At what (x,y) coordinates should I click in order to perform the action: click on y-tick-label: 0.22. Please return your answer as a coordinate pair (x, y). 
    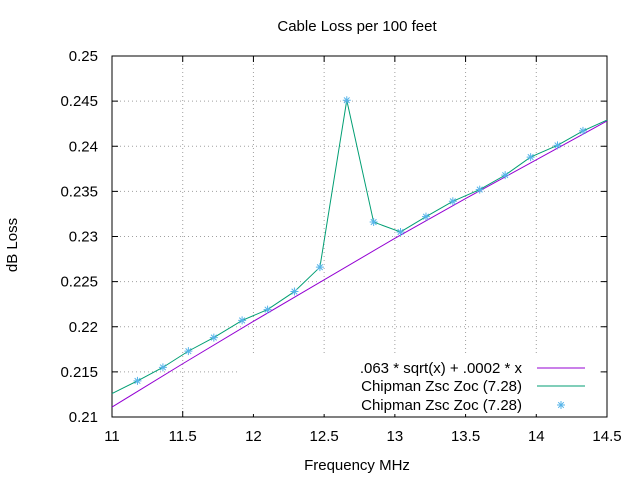
    Looking at the image, I should click on (83, 327).